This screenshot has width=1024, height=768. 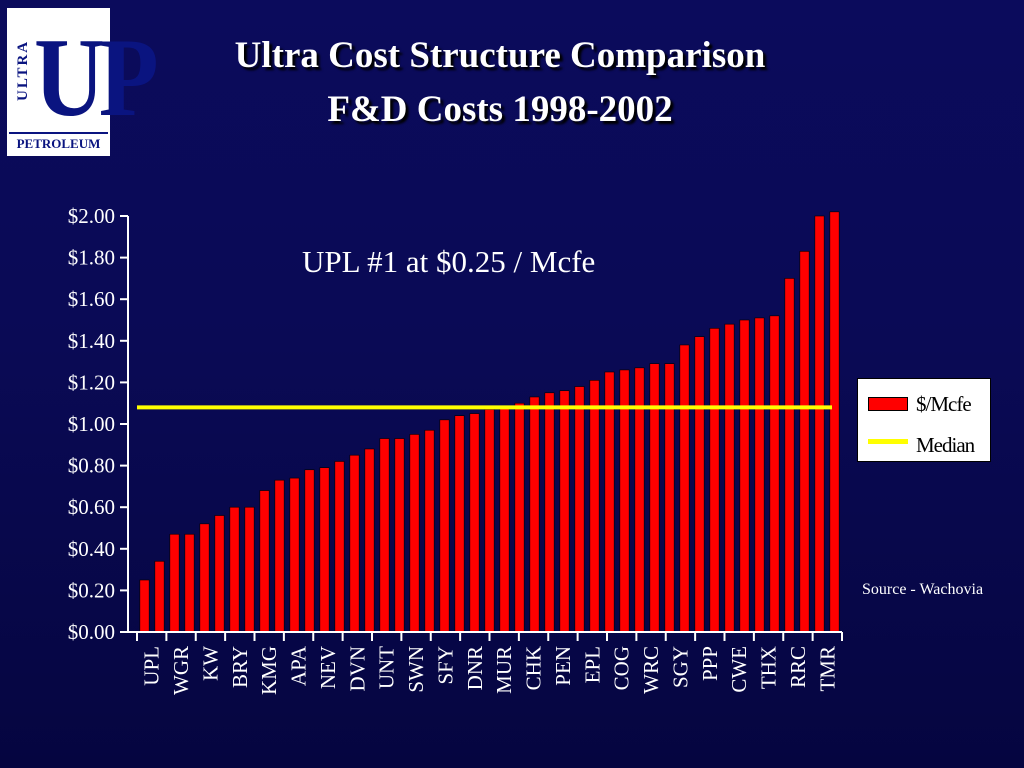 What do you see at coordinates (445, 665) in the screenshot?
I see `x-category-label-sfy: SFY` at bounding box center [445, 665].